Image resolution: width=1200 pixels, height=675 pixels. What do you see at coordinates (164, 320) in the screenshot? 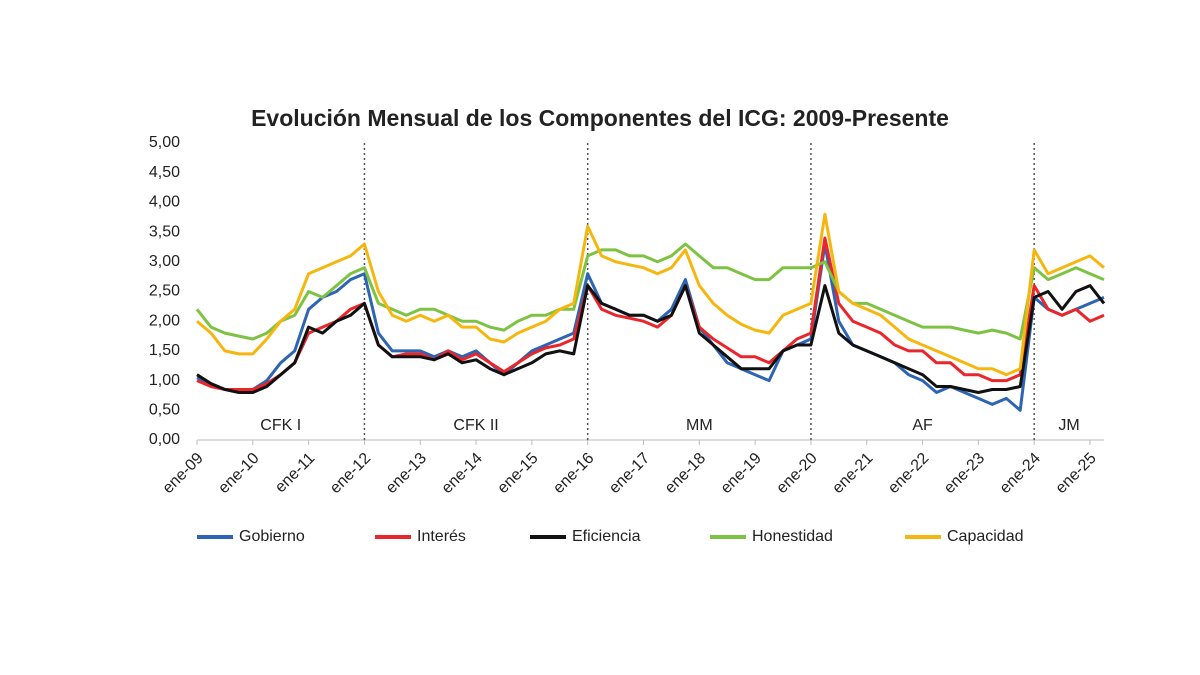
I see `y-tick-label: 2,00` at bounding box center [164, 320].